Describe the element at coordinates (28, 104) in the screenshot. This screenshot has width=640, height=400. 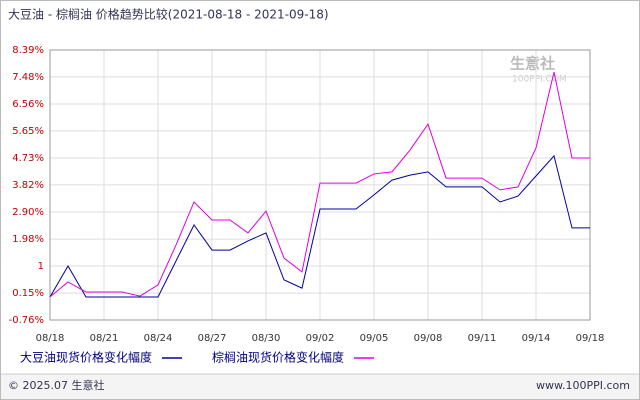
I see `y-tick-label: 6.56%` at that location.